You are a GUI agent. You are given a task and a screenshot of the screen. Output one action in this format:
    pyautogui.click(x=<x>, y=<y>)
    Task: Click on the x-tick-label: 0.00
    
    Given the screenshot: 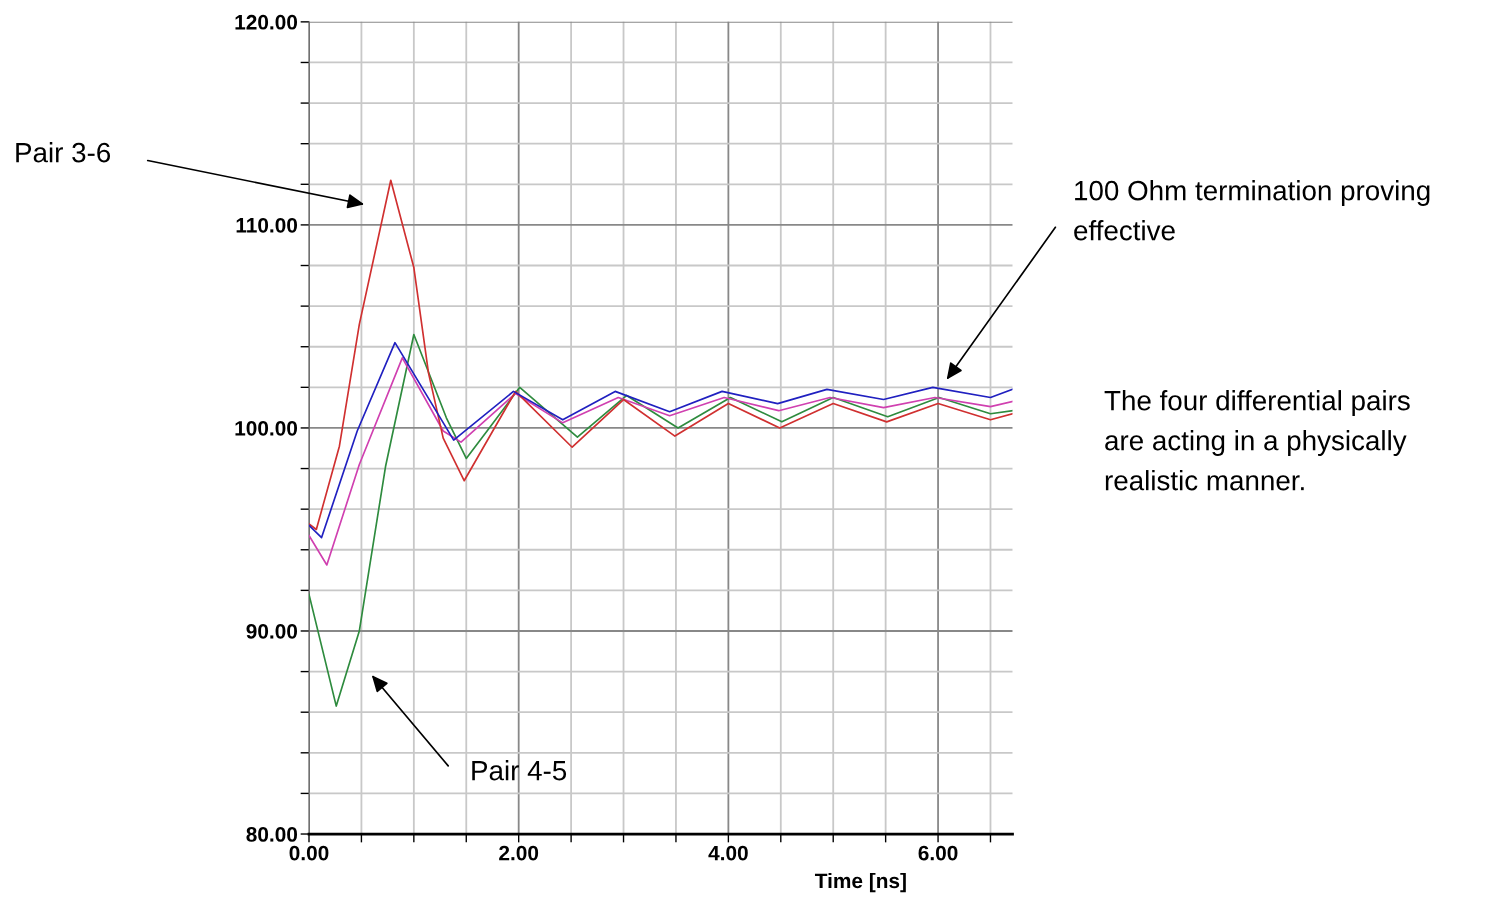 What is the action you would take?
    pyautogui.click(x=309, y=853)
    